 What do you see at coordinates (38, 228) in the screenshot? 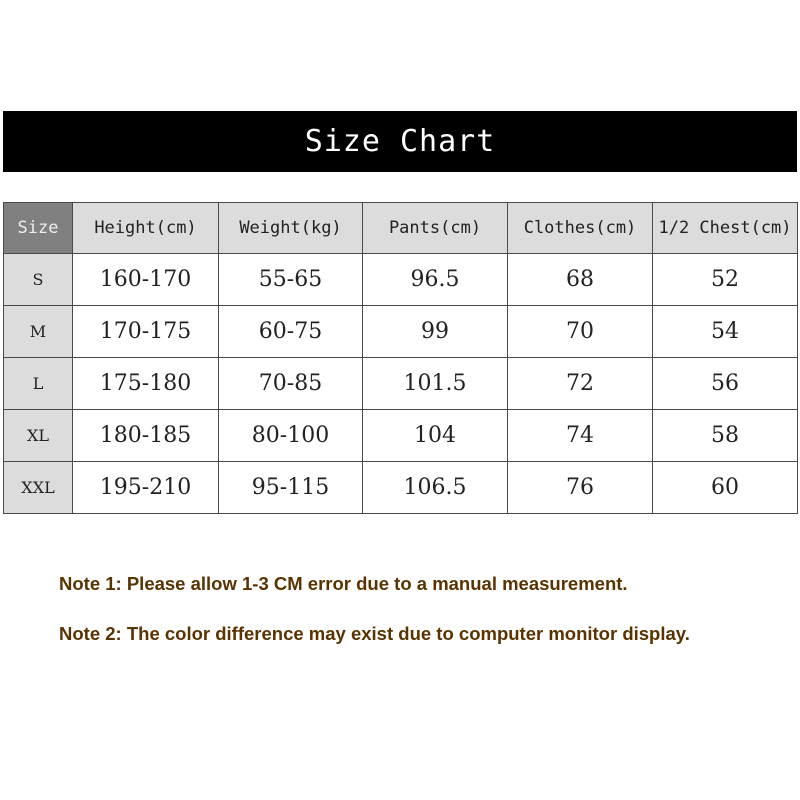
I see `column-header: Size` at bounding box center [38, 228].